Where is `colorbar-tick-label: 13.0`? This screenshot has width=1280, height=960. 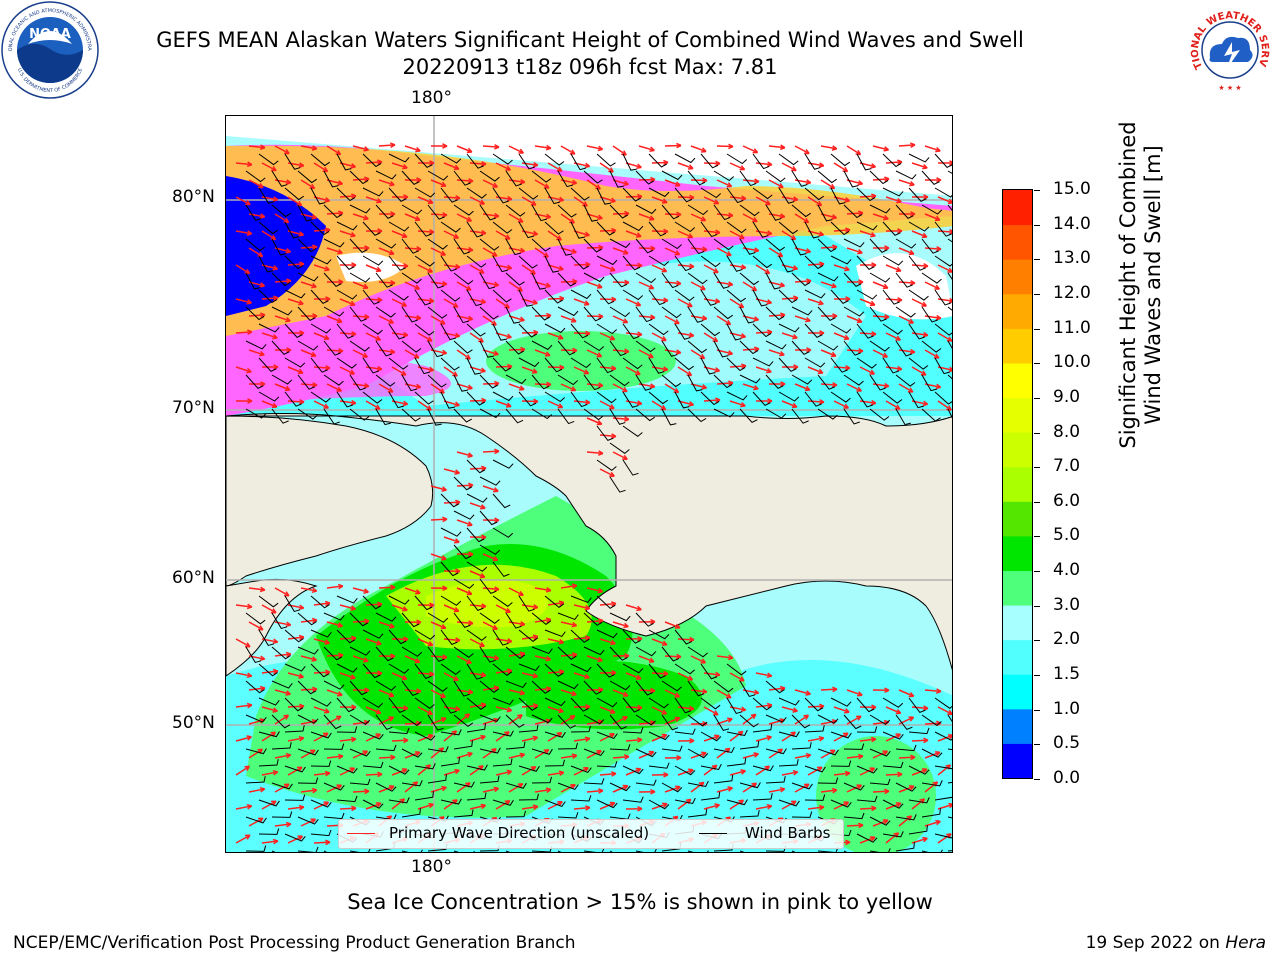 colorbar-tick-label: 13.0 is located at coordinates (1072, 258).